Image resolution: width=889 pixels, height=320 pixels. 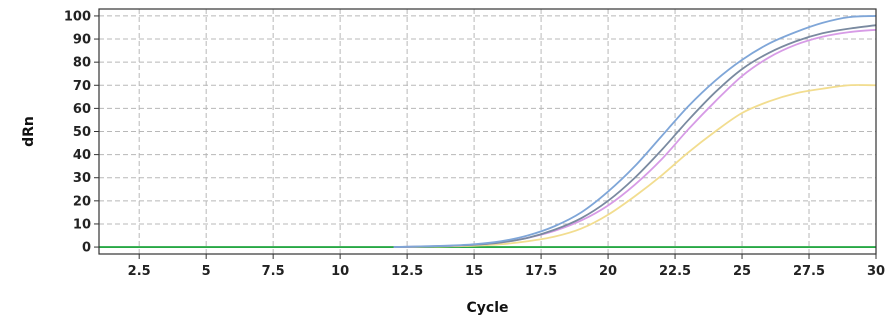 What do you see at coordinates (273, 271) in the screenshot?
I see `x-tick-label: 7.5` at bounding box center [273, 271].